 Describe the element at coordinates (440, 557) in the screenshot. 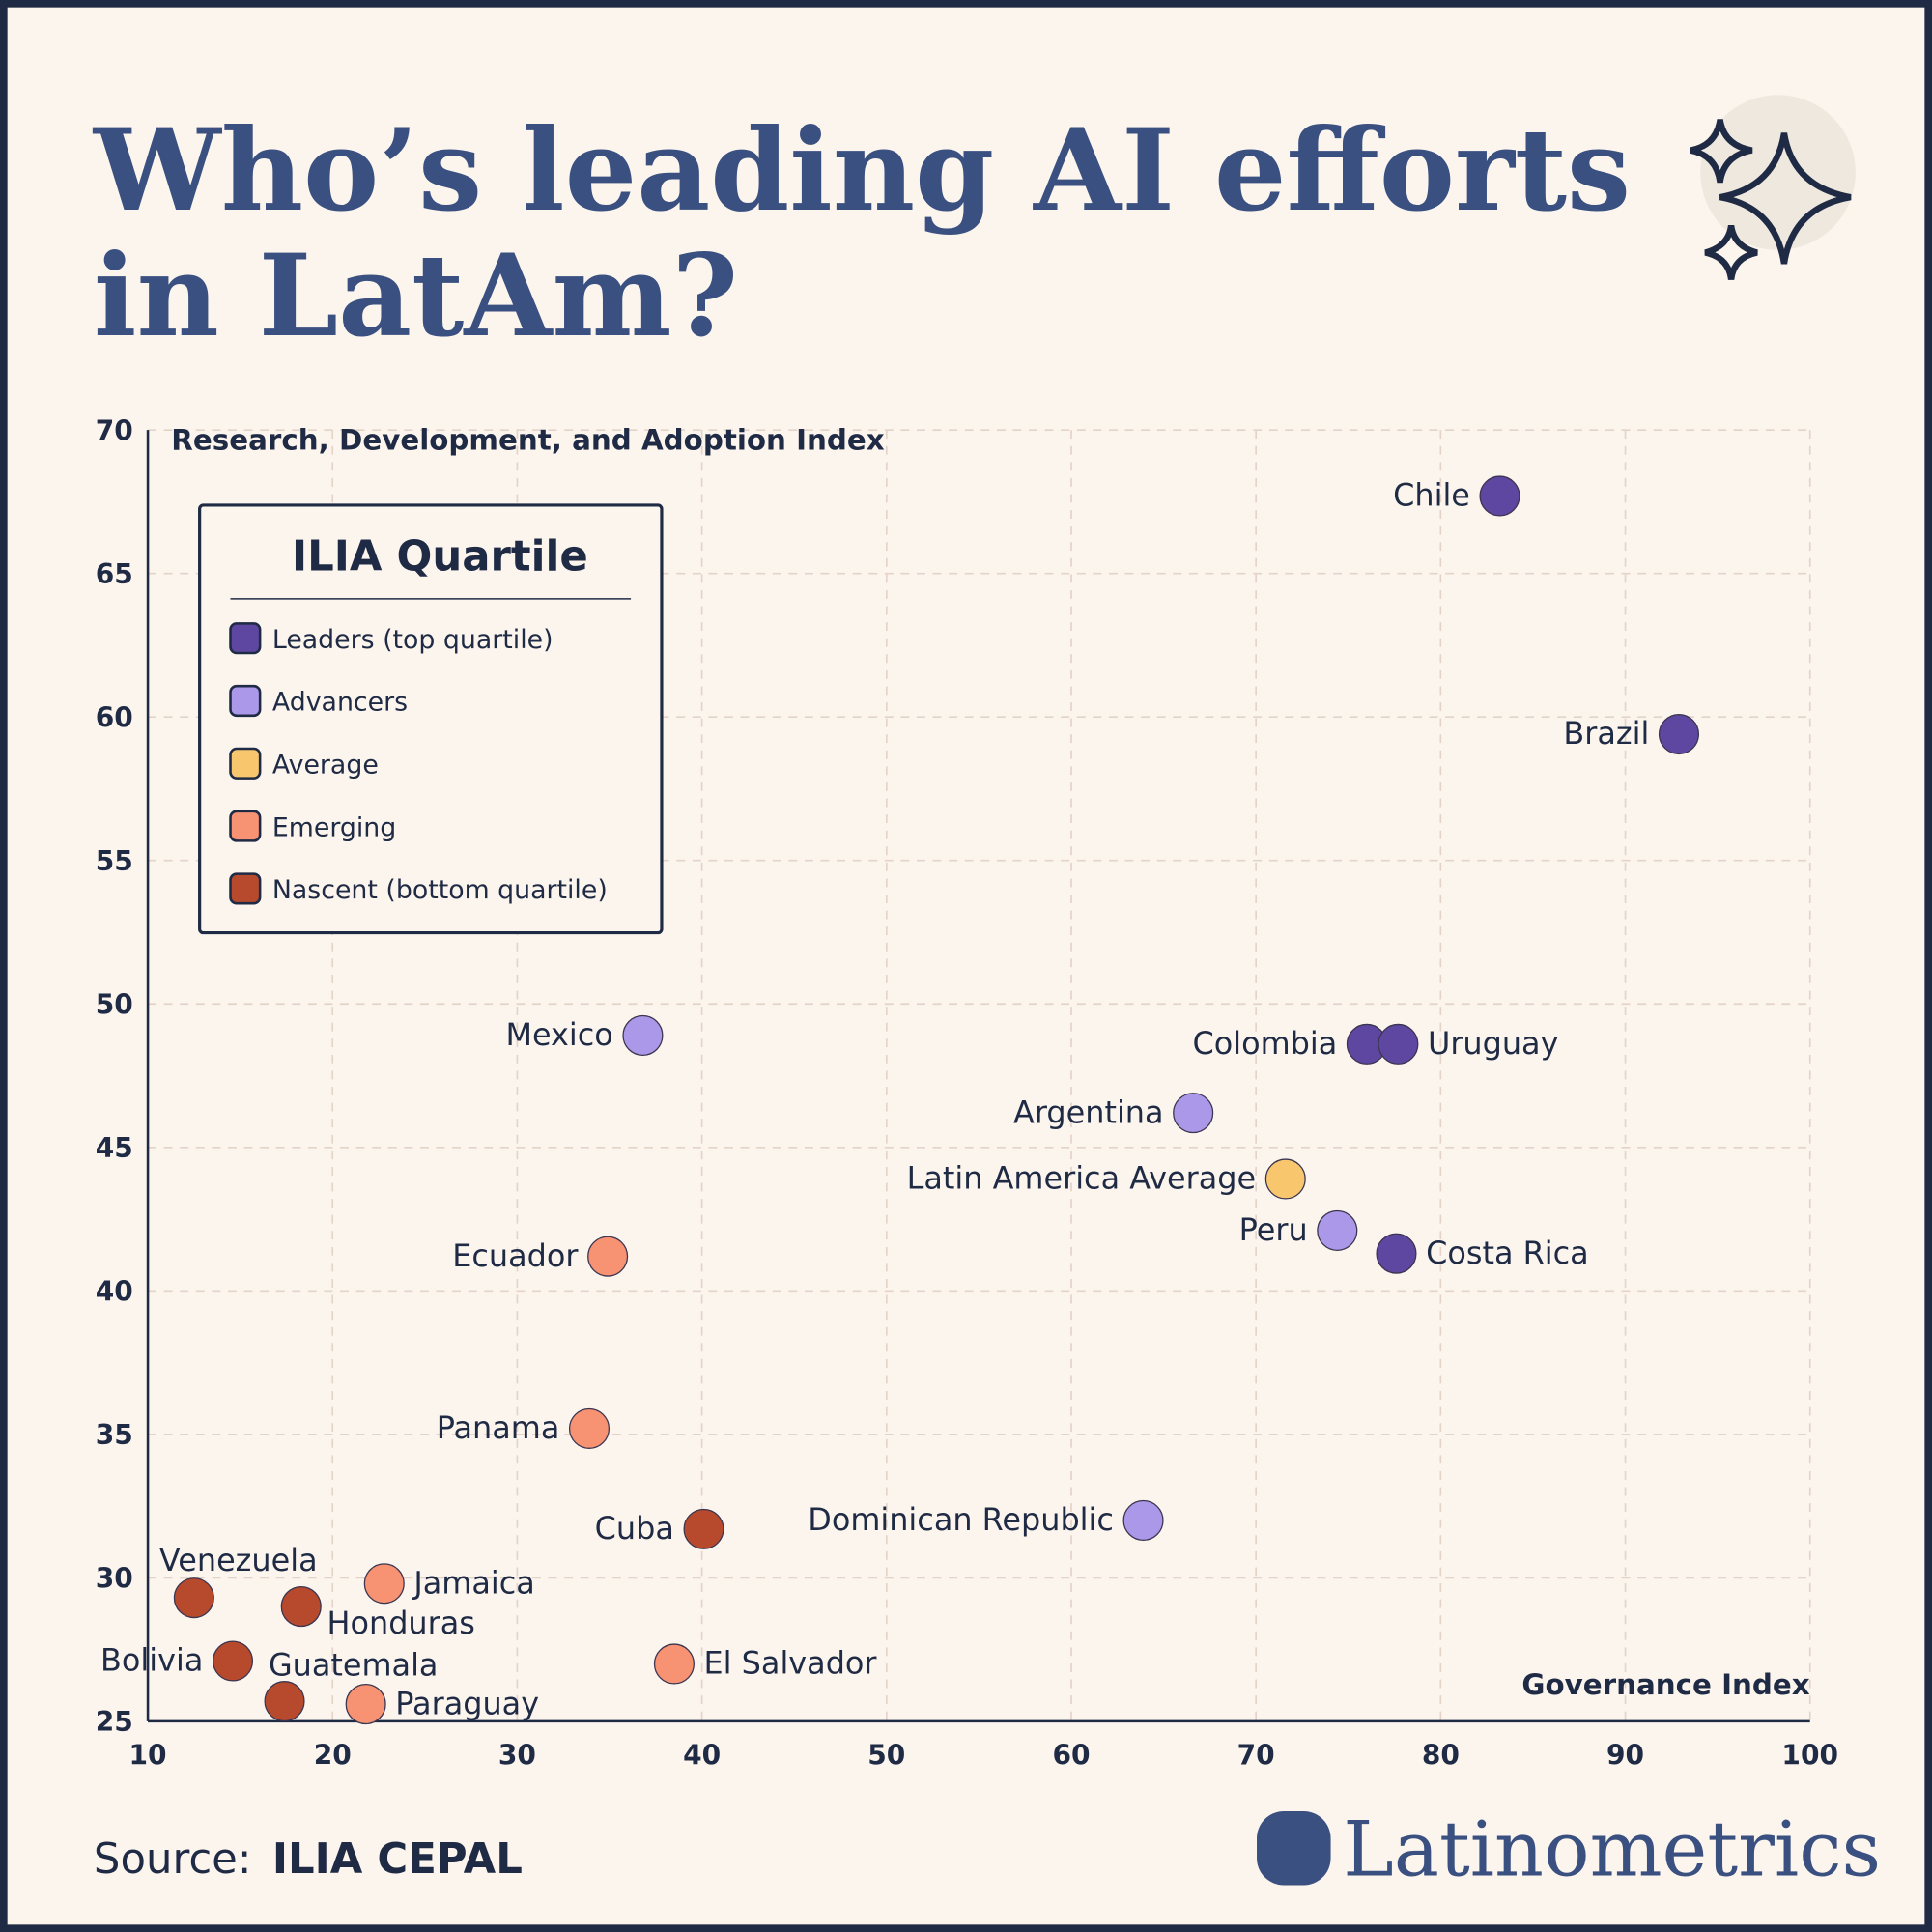

I see `legend-title: ILIA Quartile` at that location.